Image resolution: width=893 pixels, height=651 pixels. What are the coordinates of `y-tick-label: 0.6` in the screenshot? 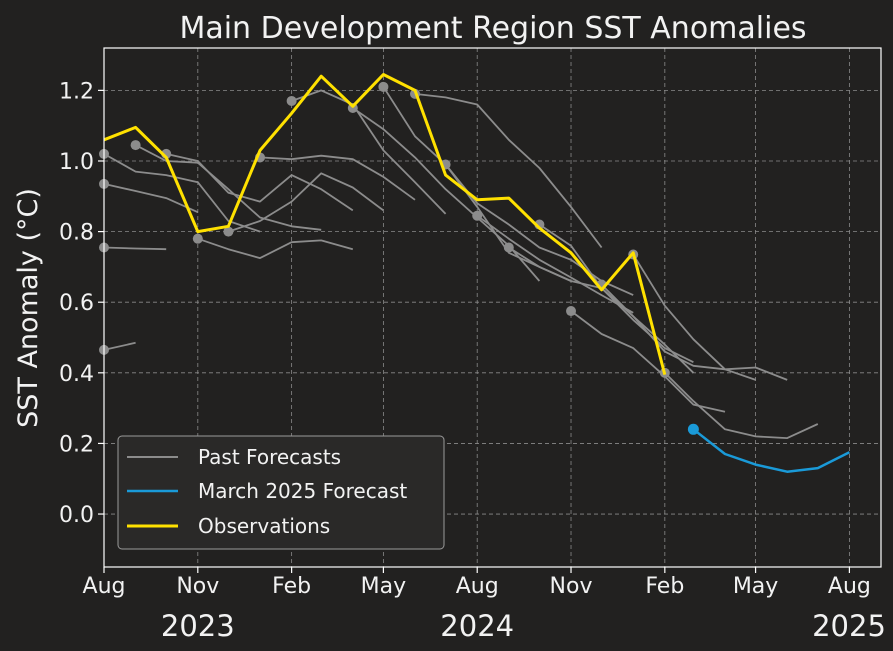 It's located at (76, 303).